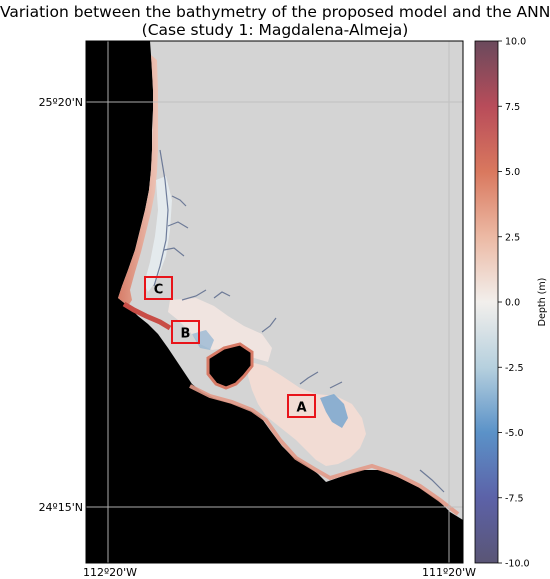 Image resolution: width=550 pixels, height=579 pixels. I want to click on region-label-b: B, so click(186, 334).